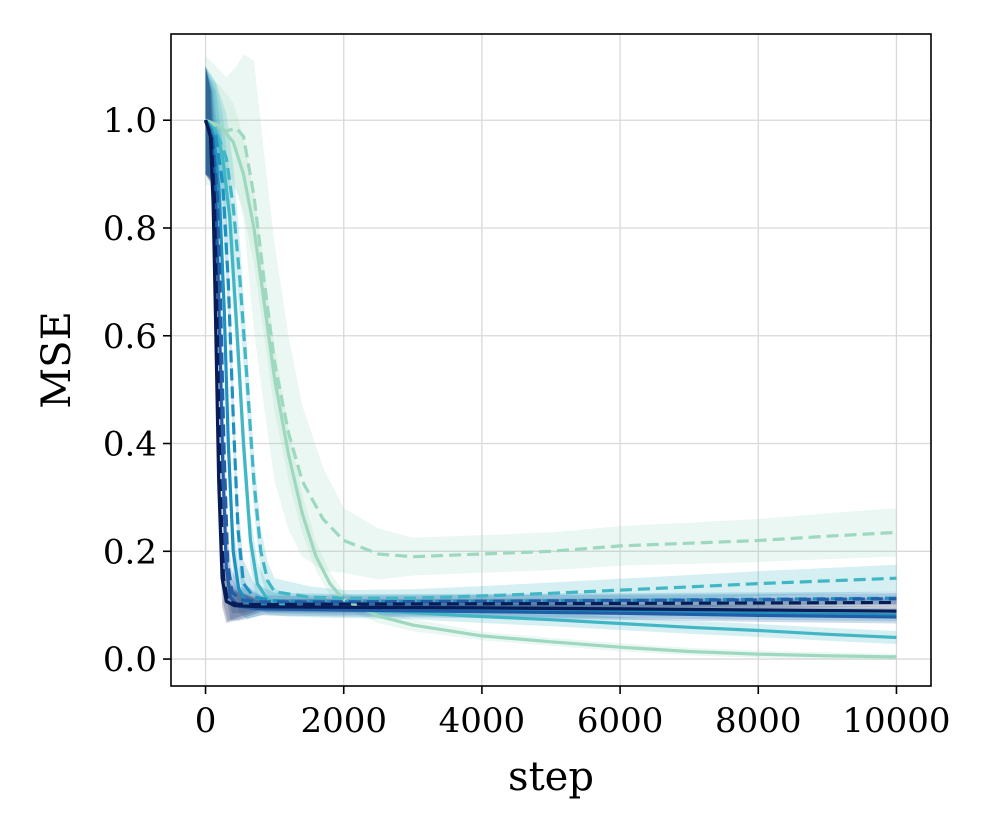  What do you see at coordinates (896, 721) in the screenshot?
I see `x-tick-label: 10000` at bounding box center [896, 721].